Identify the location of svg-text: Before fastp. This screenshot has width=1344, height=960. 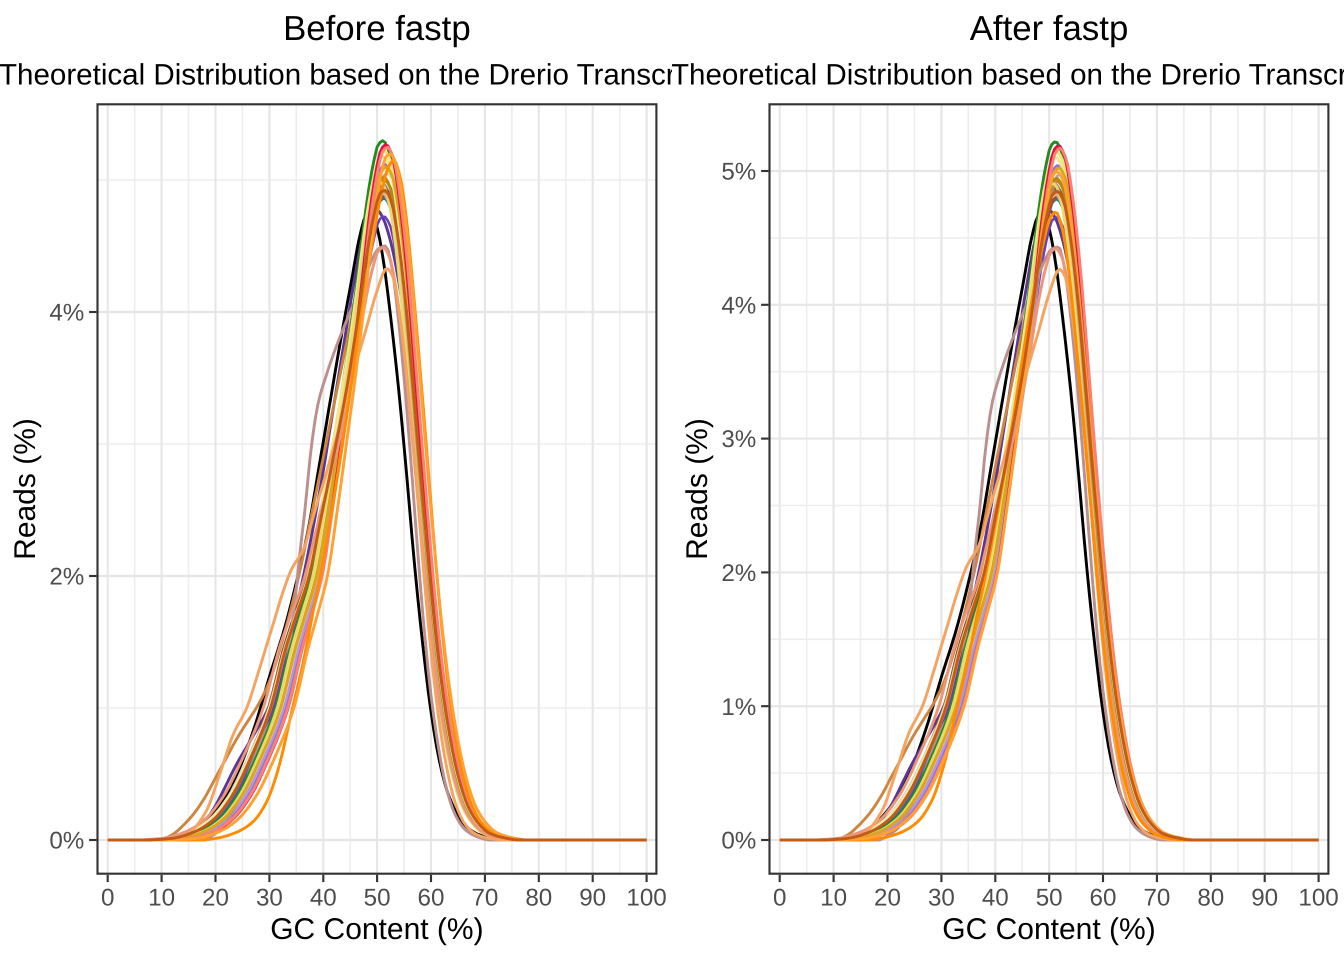
(377, 28).